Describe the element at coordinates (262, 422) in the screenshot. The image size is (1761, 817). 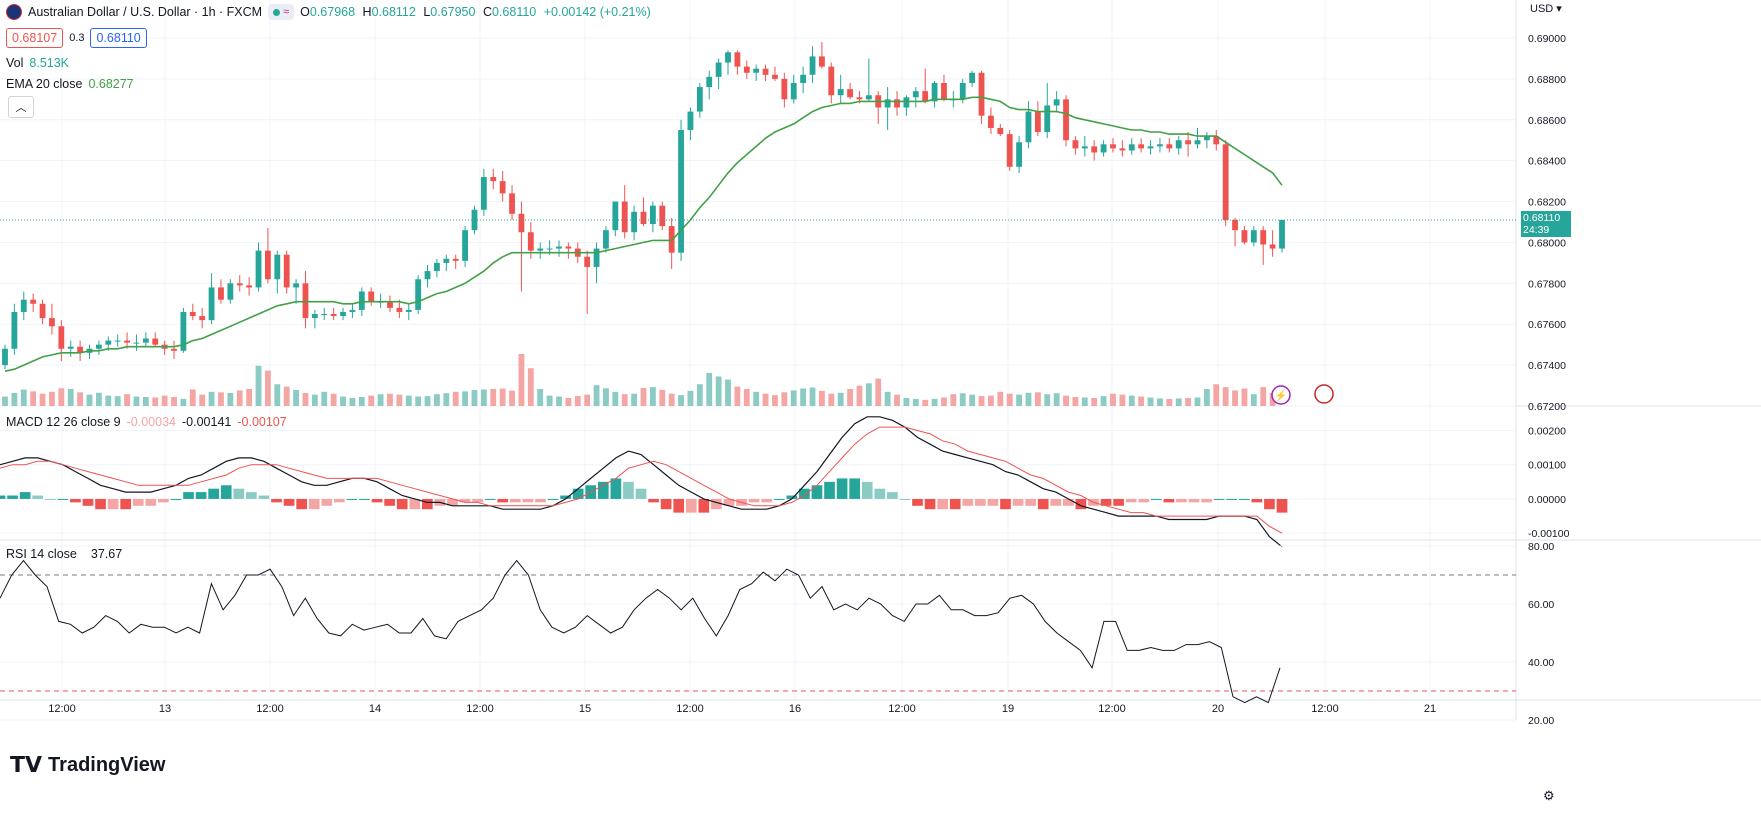
I see `macd-signal-value: -0.00107` at that location.